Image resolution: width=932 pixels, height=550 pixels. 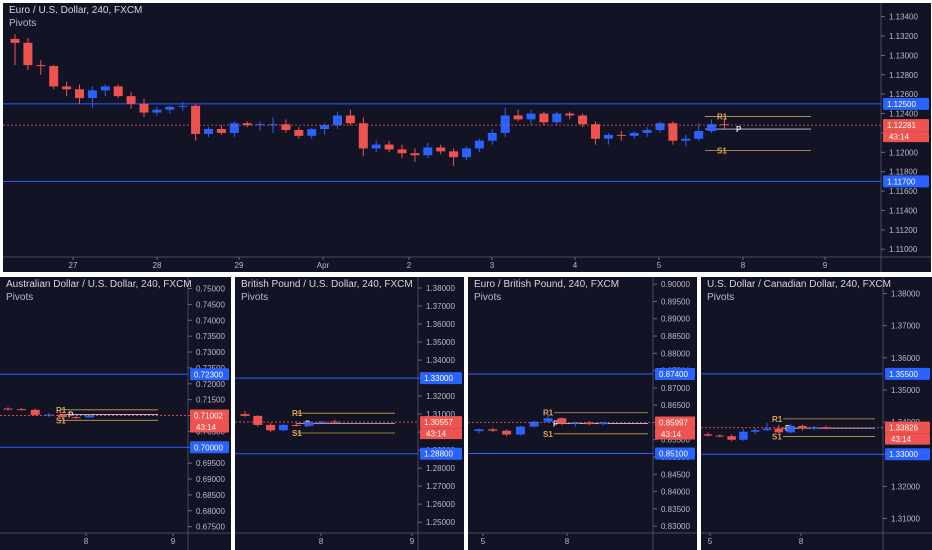 What do you see at coordinates (675, 284) in the screenshot?
I see `price-tick-label: 0.90000` at bounding box center [675, 284].